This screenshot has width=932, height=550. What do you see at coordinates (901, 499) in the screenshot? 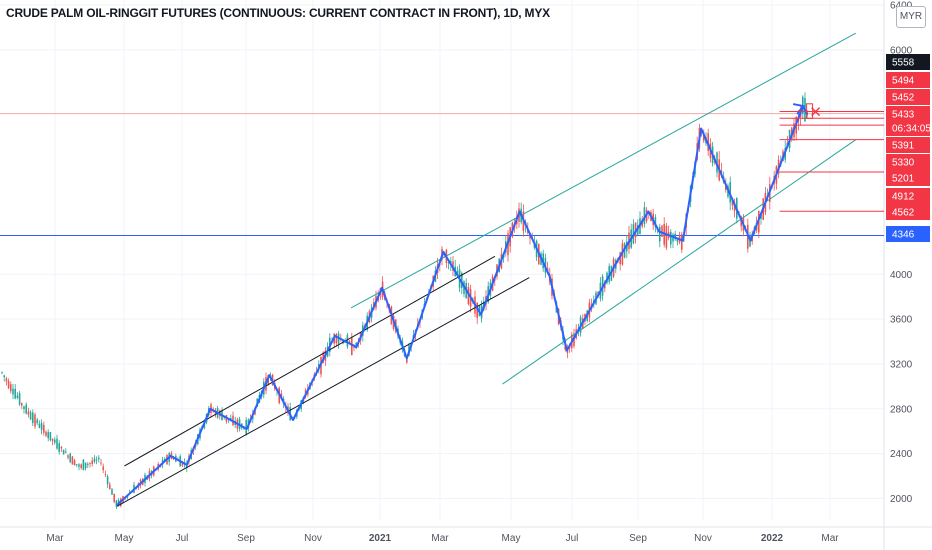
I see `y-tick-label: 2000` at bounding box center [901, 499].